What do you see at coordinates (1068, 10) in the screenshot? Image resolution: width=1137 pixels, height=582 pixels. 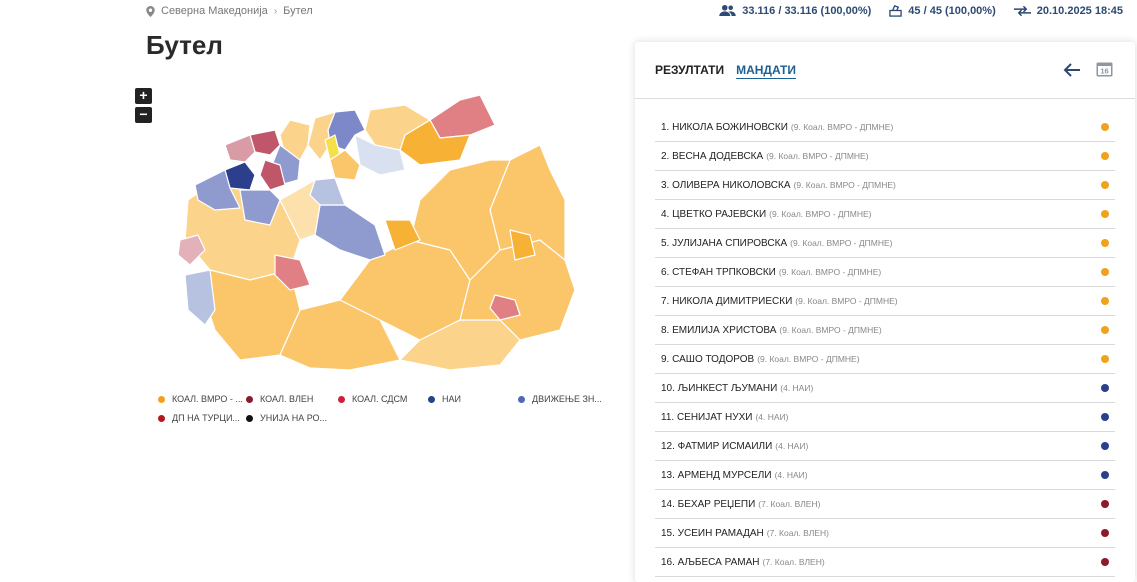 I see `stat-updated: 20.10.2025 18:45` at bounding box center [1068, 10].